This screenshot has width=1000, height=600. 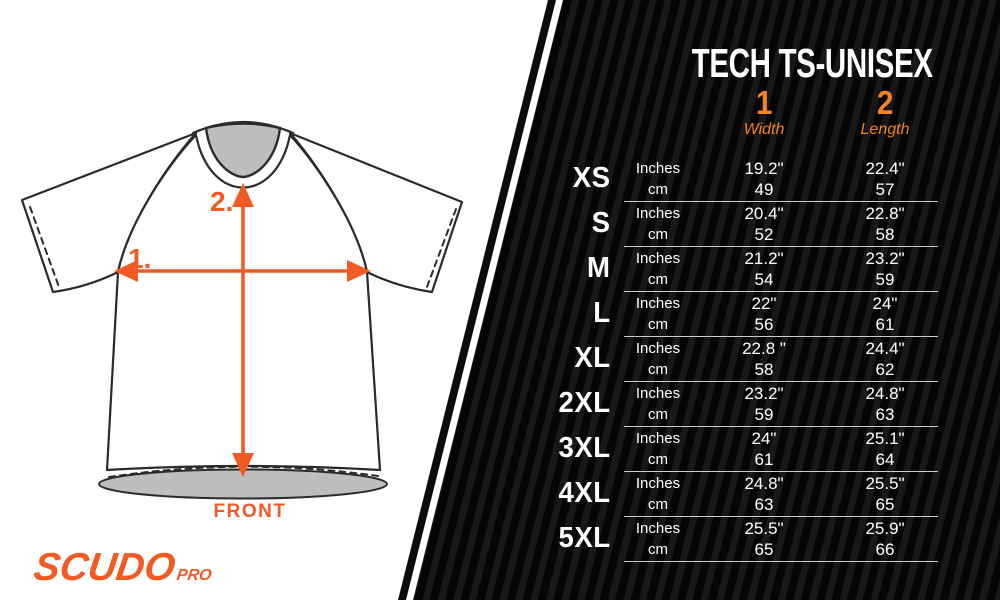 I want to click on width-arrowhead-right, so click(x=359, y=271).